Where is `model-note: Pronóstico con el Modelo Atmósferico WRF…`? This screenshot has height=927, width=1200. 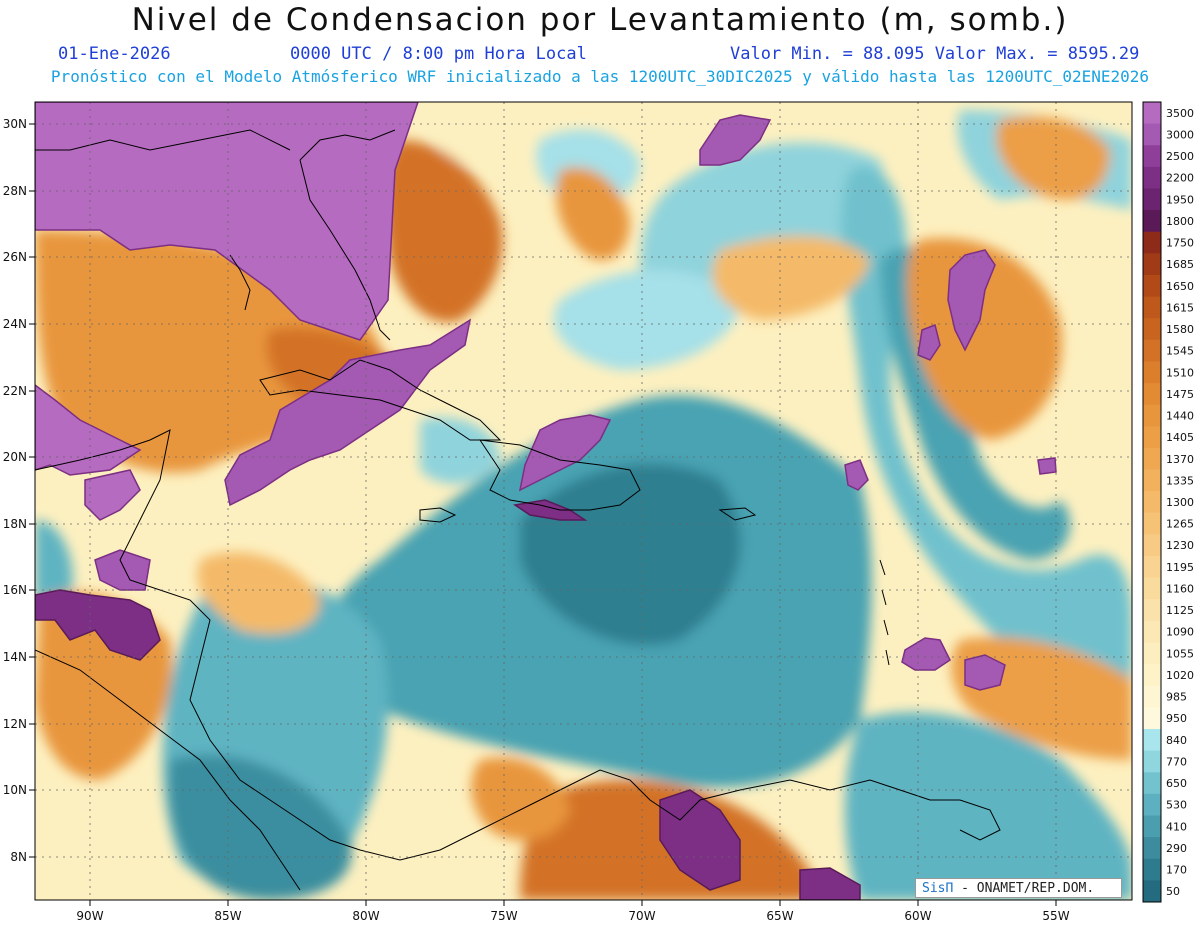 model-note: Pronóstico con el Modelo Atmósferico WRF… is located at coordinates (600, 76).